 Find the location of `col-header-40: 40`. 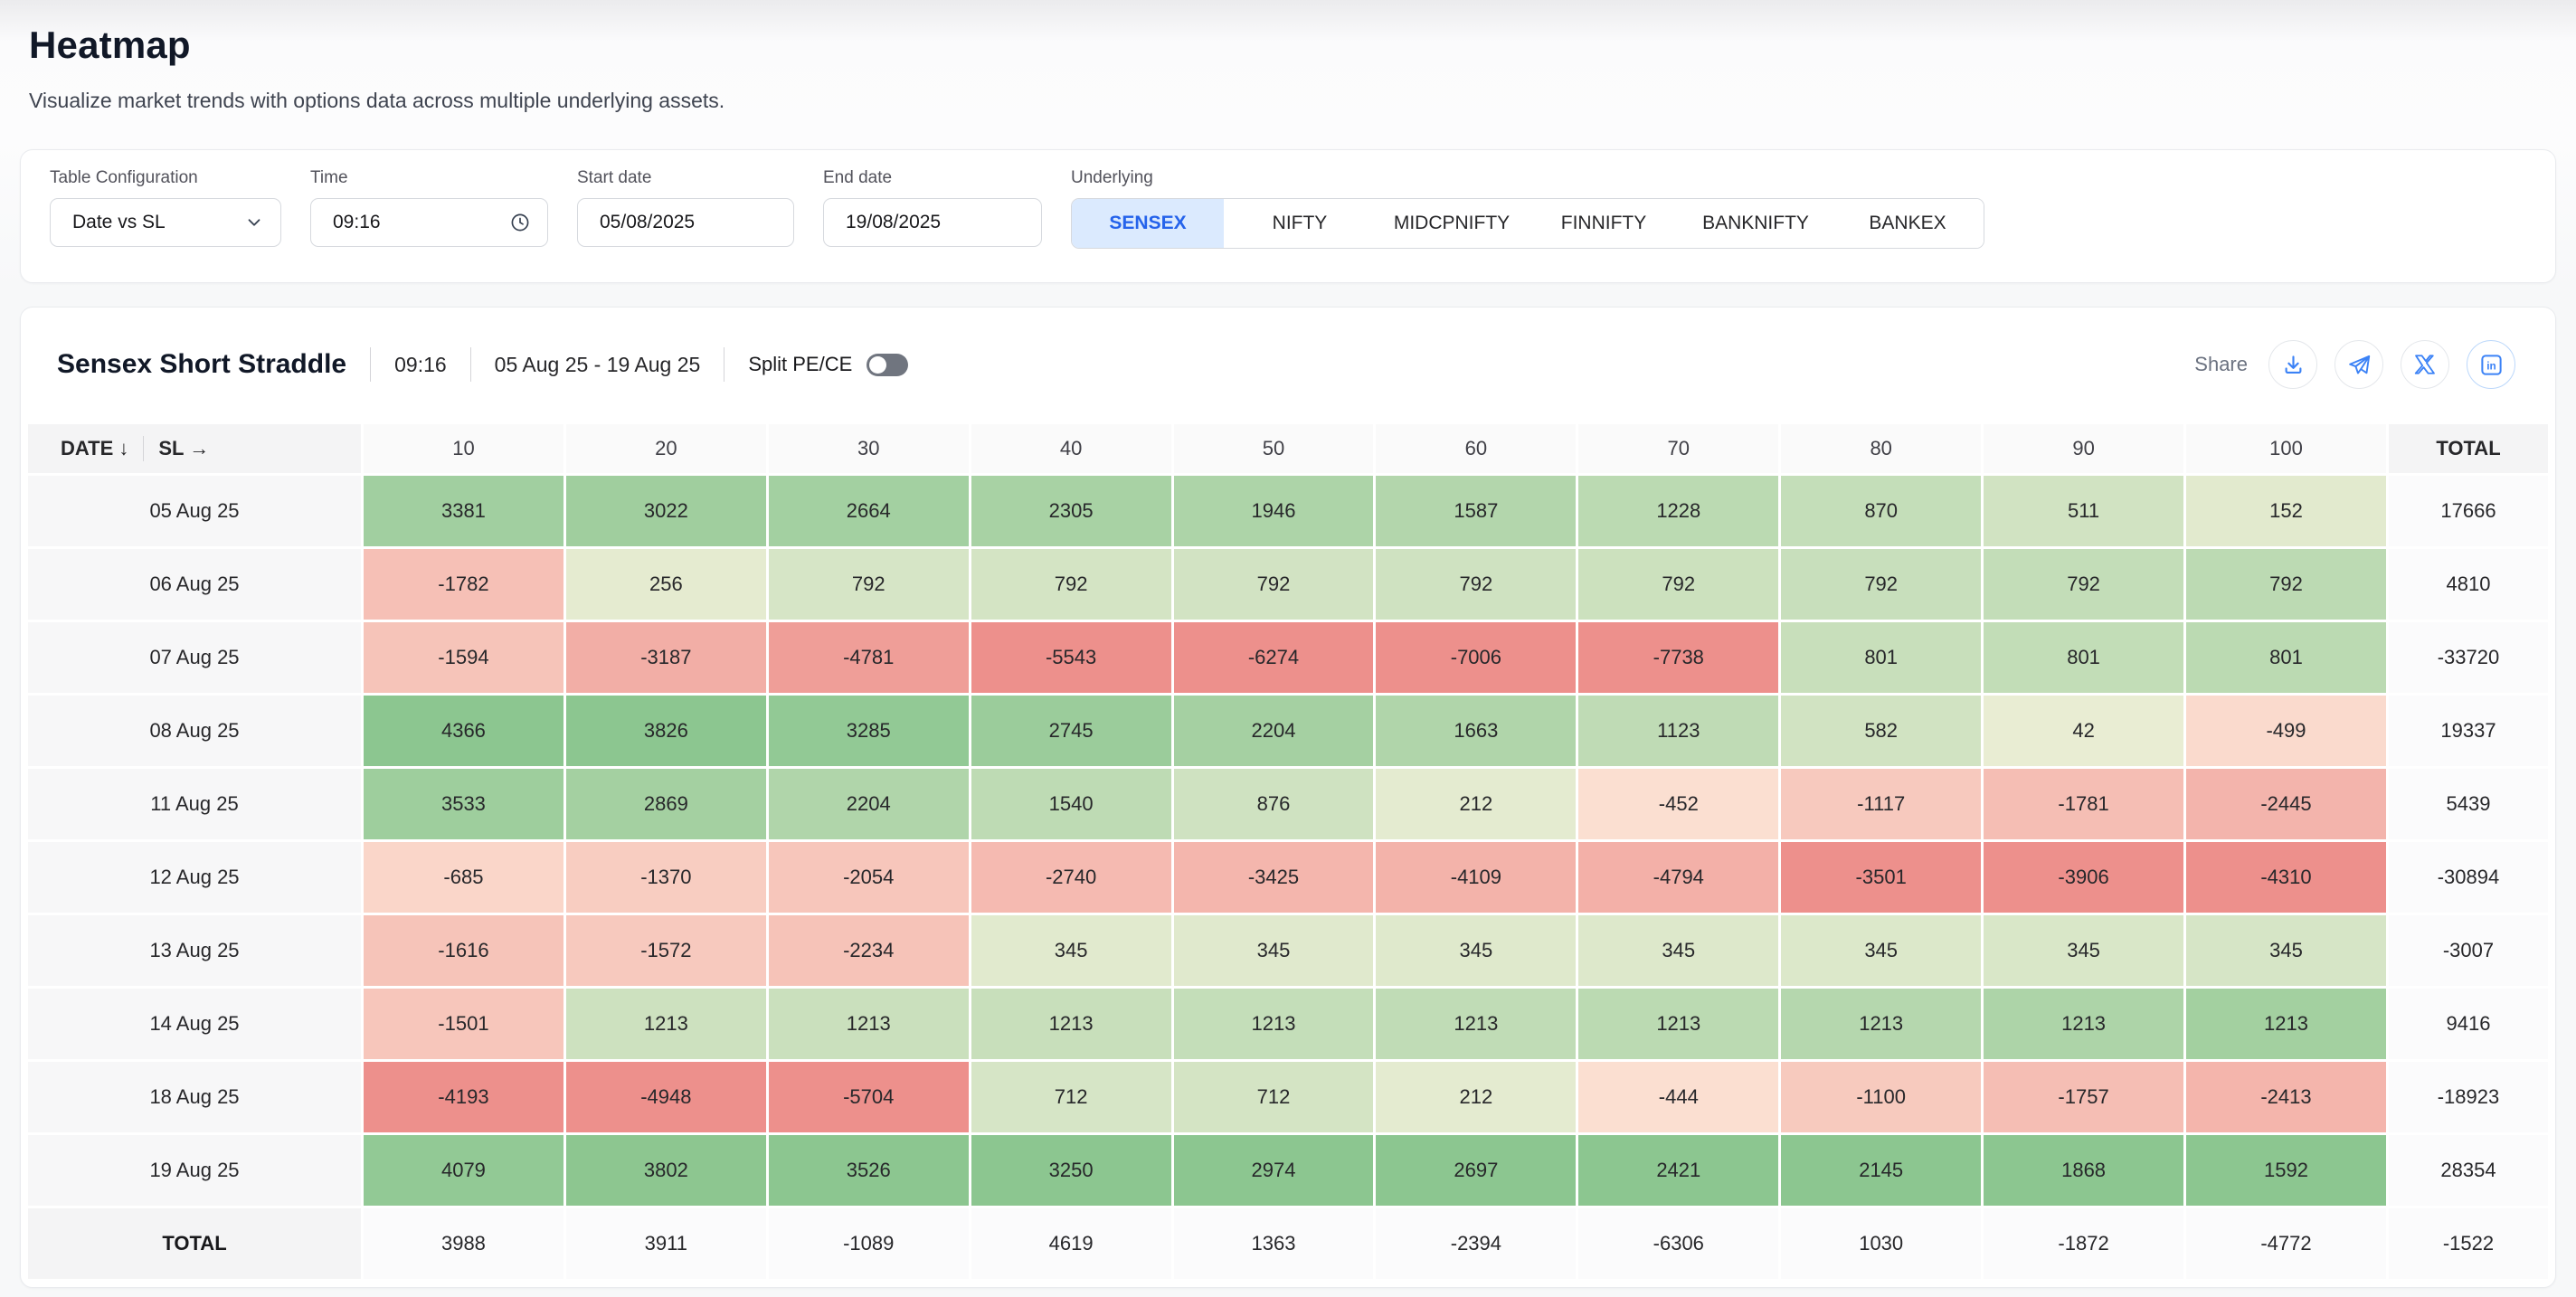

col-header-40: 40 is located at coordinates (1071, 448).